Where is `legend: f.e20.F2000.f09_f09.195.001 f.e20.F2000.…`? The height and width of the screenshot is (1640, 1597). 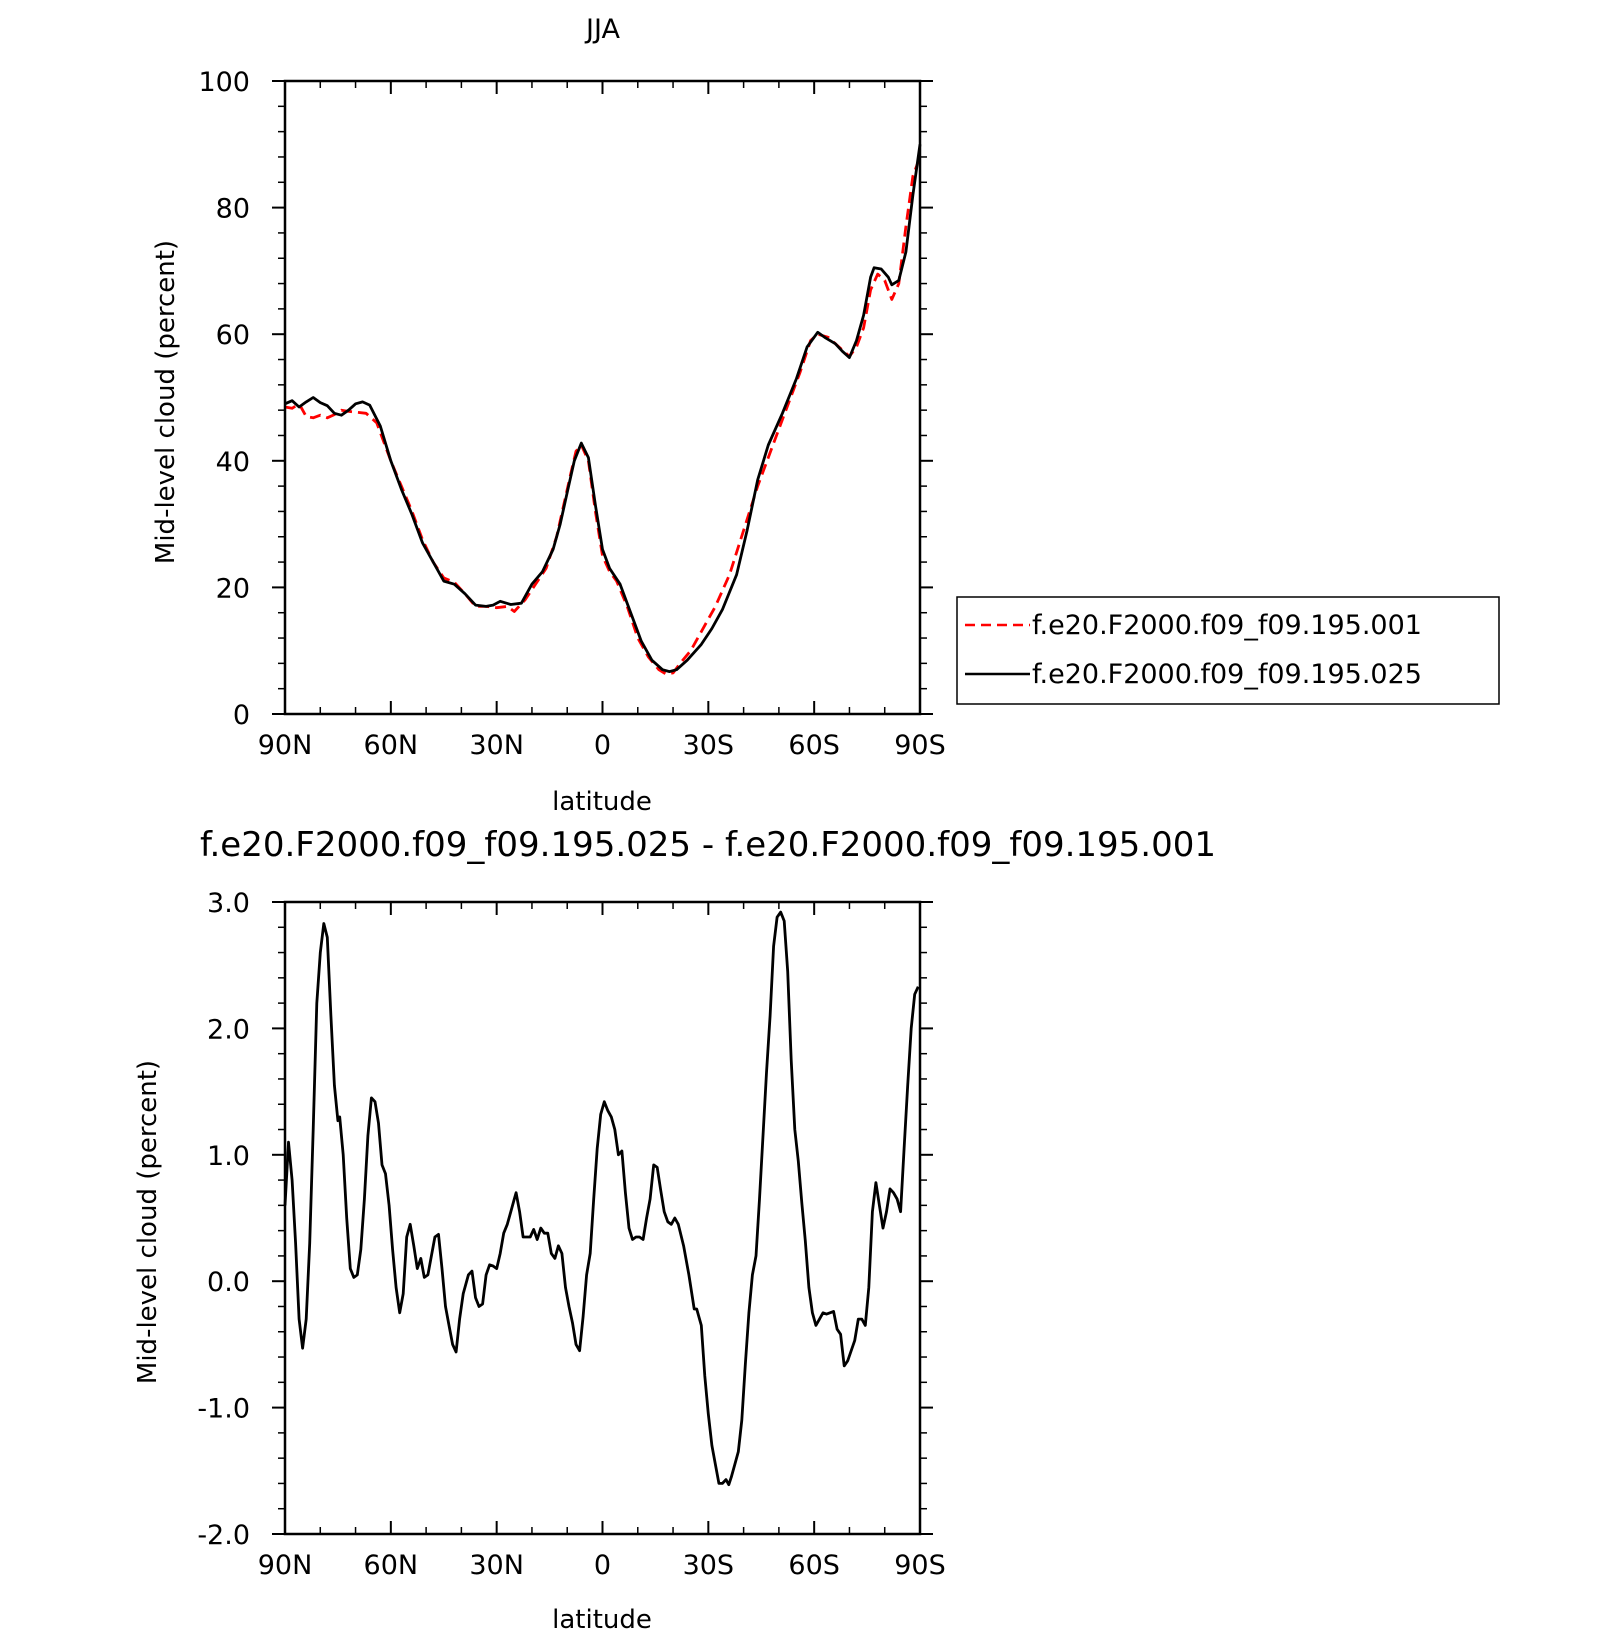 legend: f.e20.F2000.f09_f09.195.001 f.e20.F2000.… is located at coordinates (1228, 650).